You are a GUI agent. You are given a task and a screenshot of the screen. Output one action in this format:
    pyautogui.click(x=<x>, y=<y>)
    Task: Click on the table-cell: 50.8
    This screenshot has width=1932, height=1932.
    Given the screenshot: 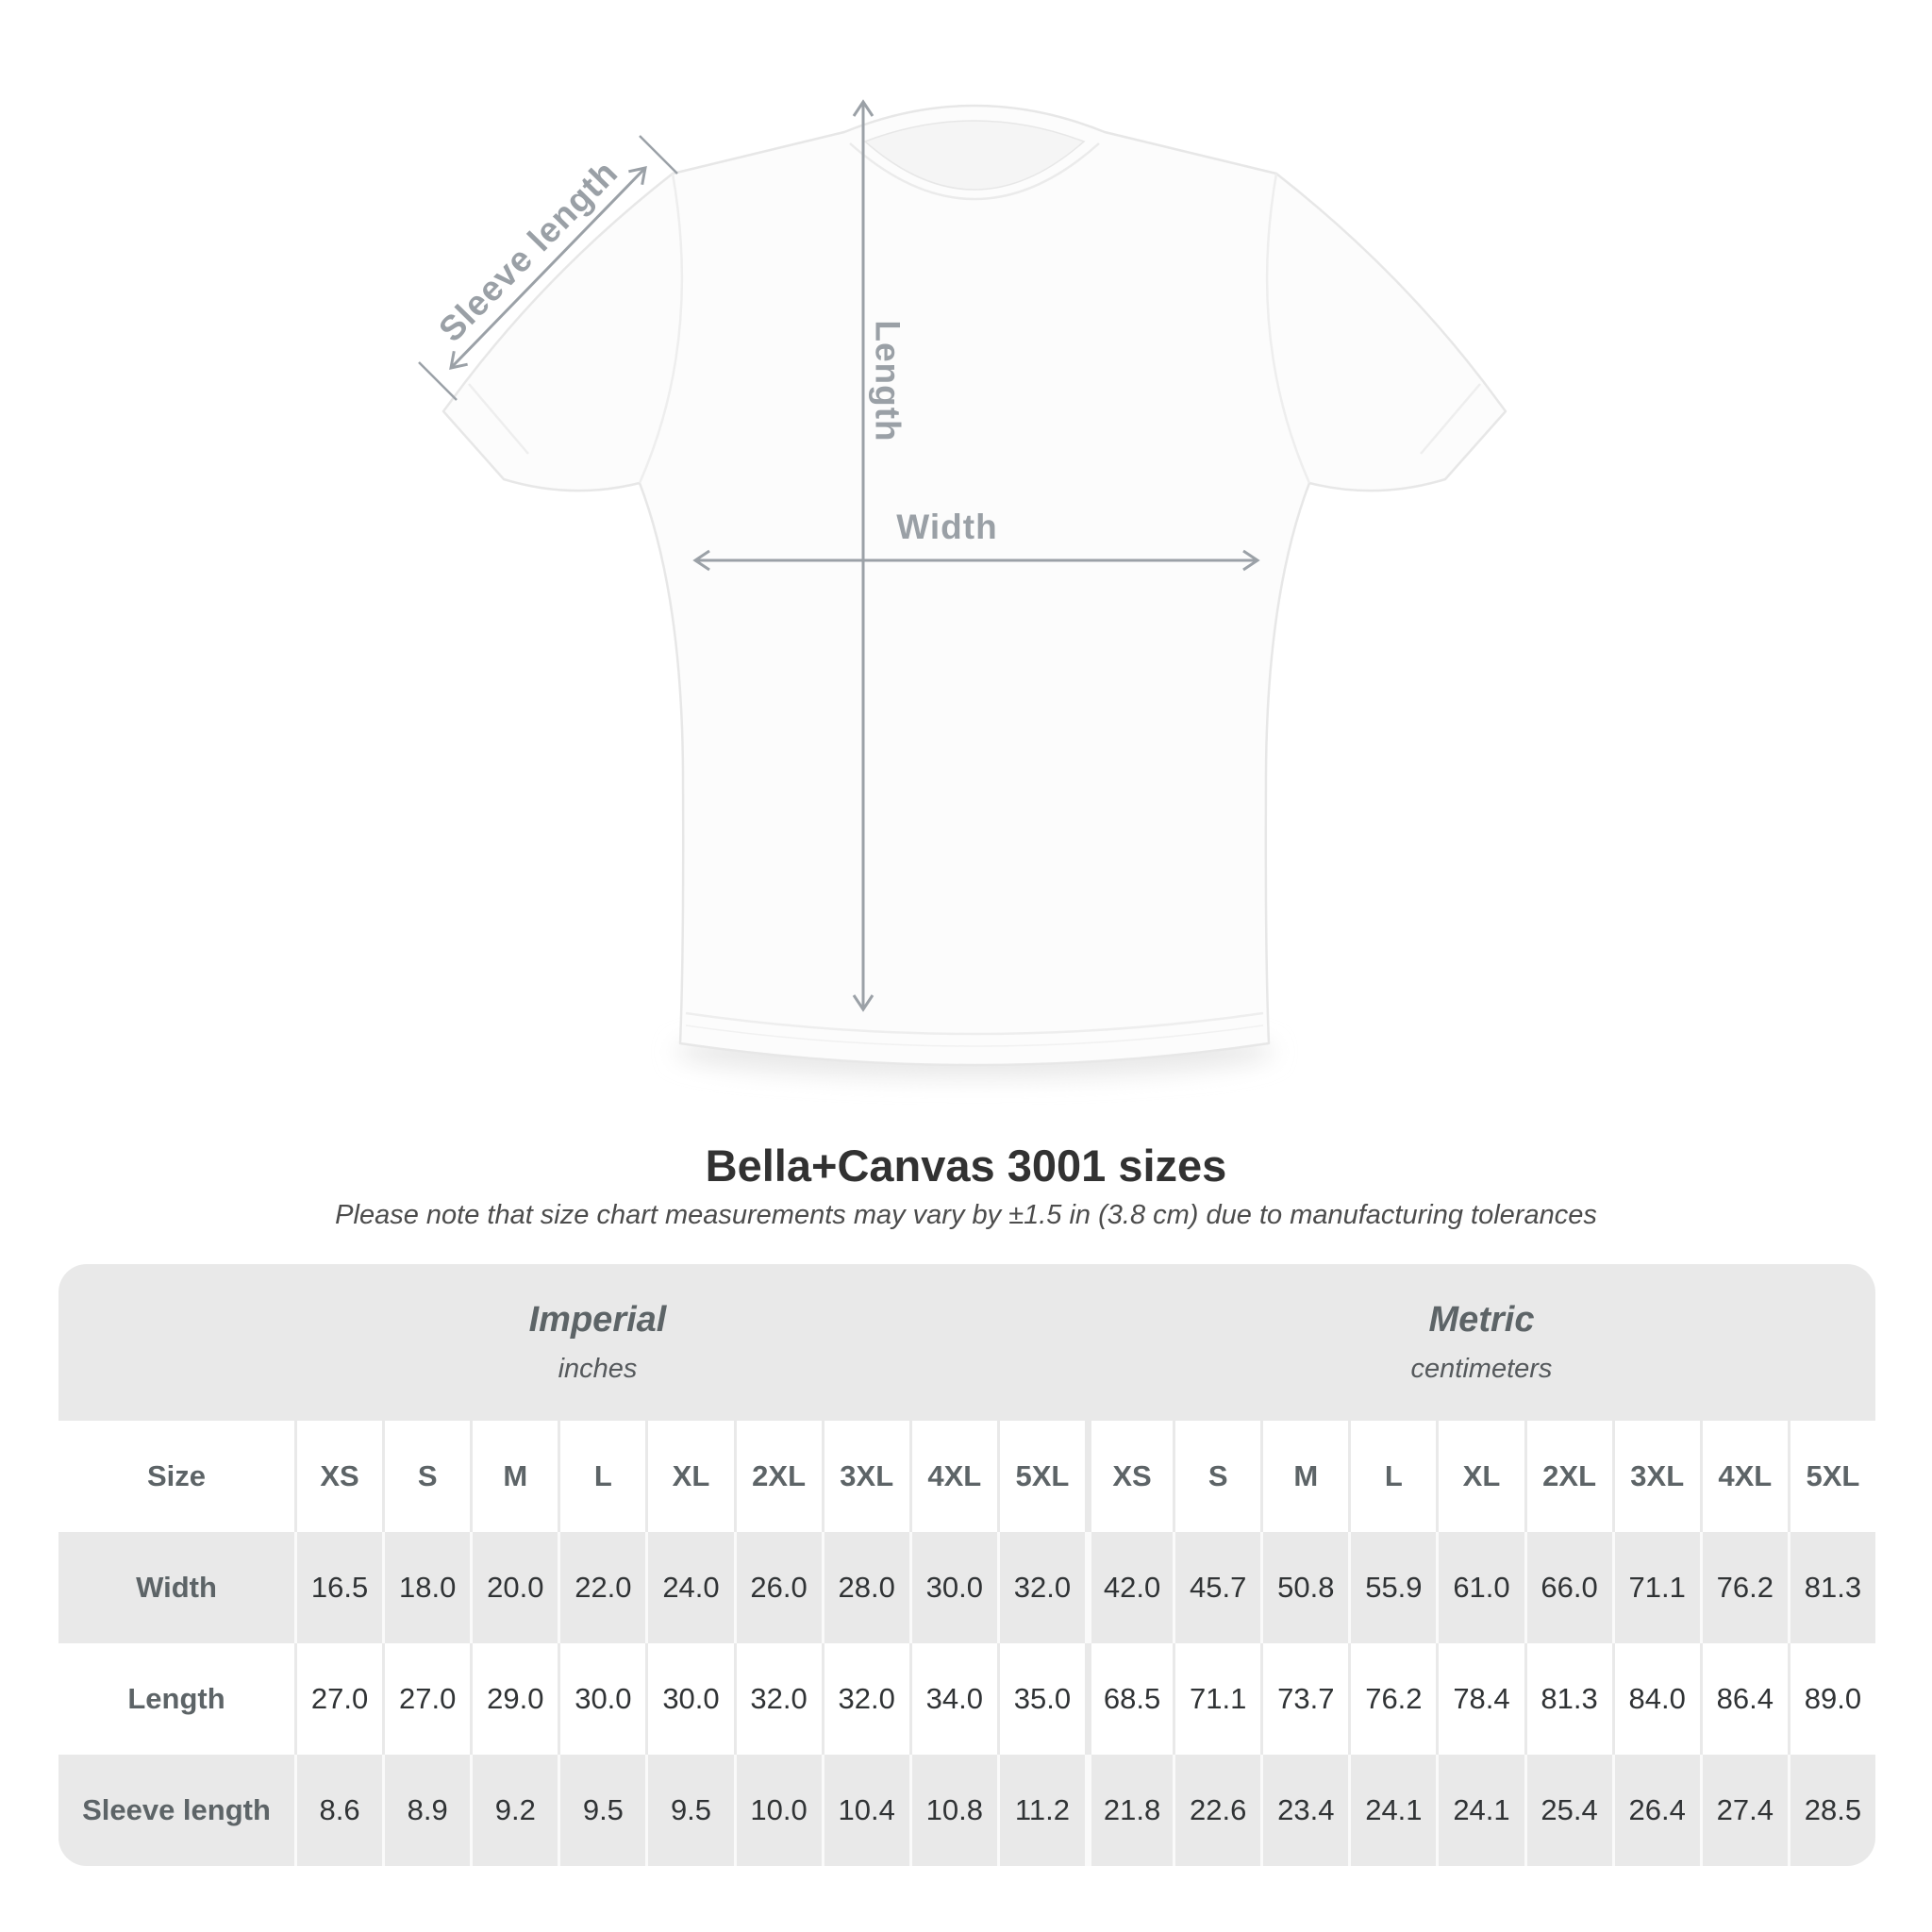 What is the action you would take?
    pyautogui.click(x=1306, y=1588)
    